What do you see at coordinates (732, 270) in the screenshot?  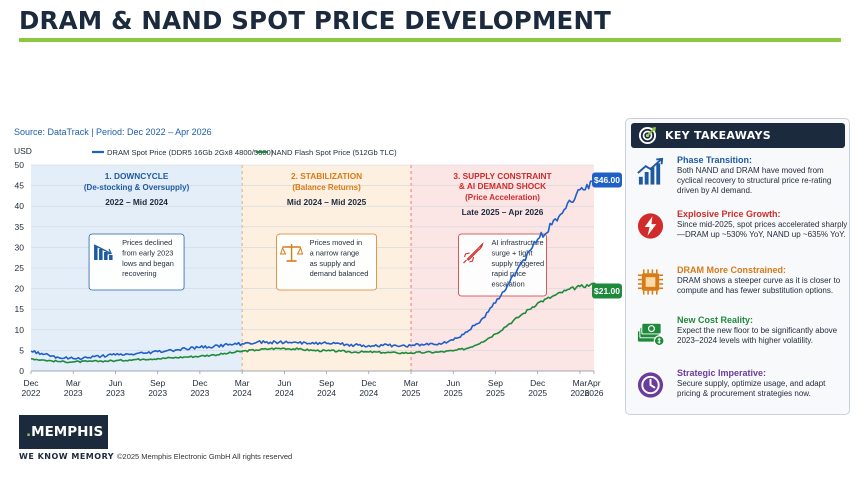 I see `takeaway-title: DRAM More Constrained:` at bounding box center [732, 270].